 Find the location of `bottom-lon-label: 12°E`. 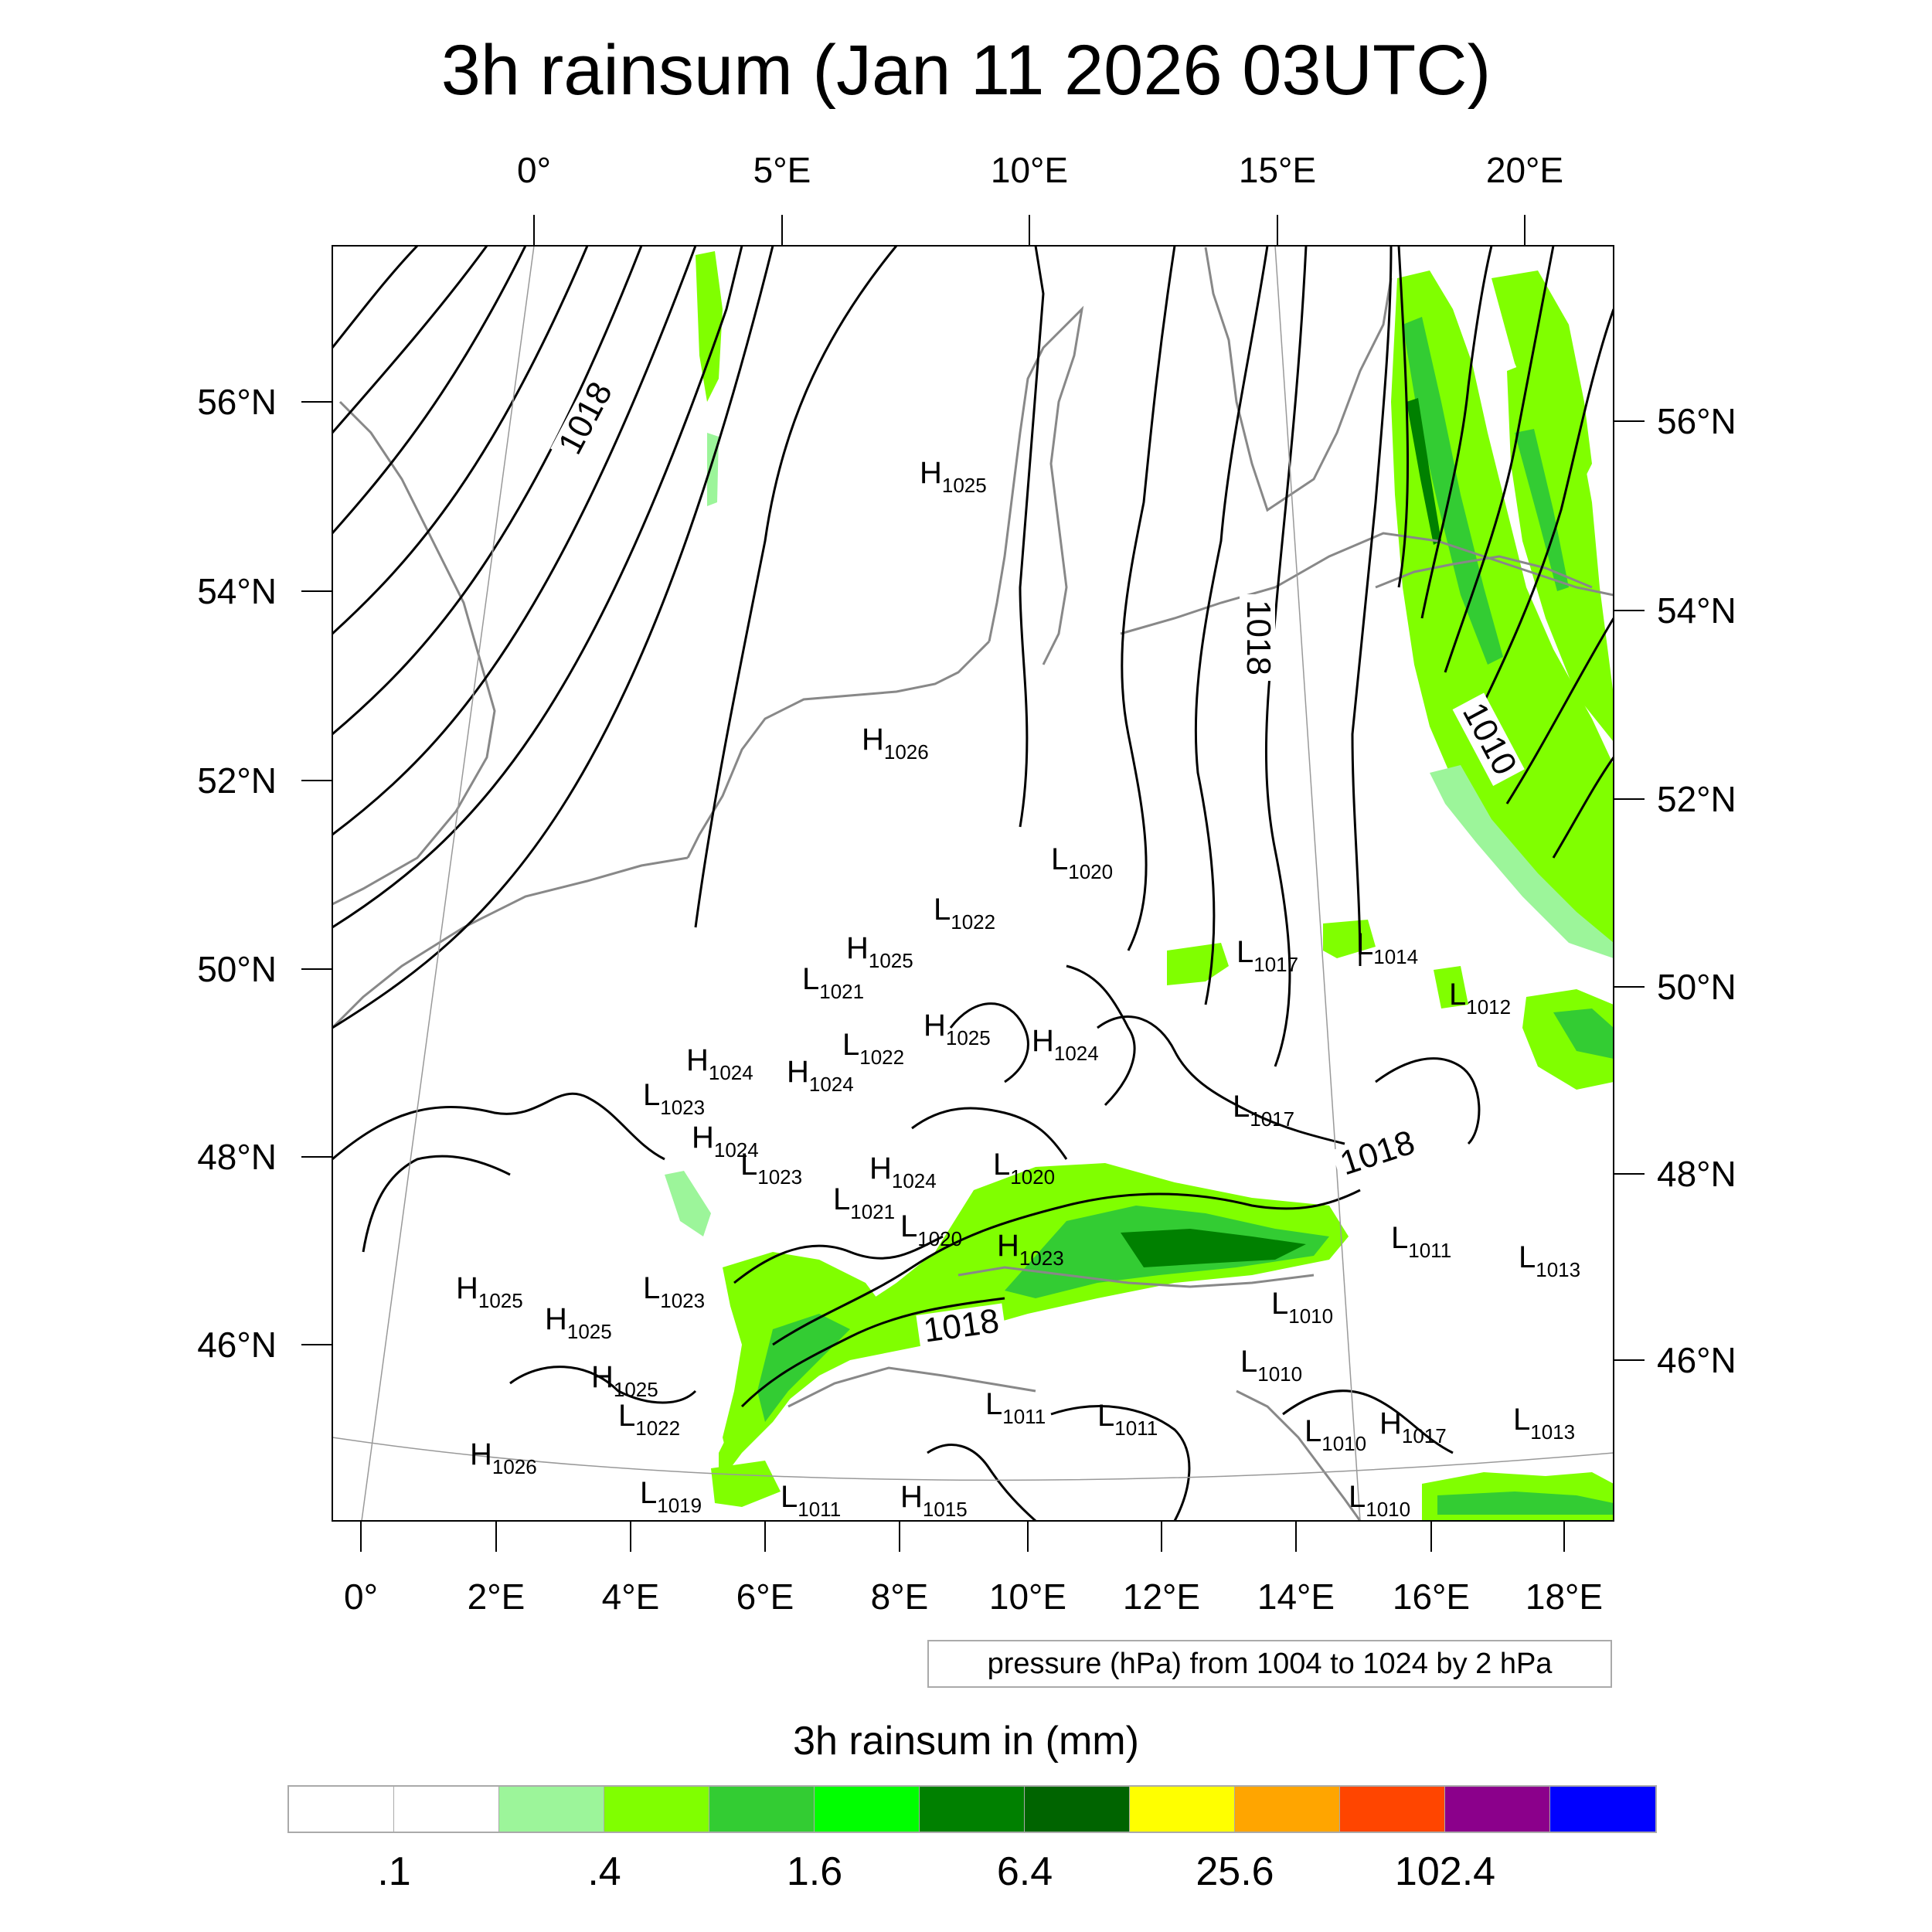

bottom-lon-label: 12°E is located at coordinates (1162, 1597).